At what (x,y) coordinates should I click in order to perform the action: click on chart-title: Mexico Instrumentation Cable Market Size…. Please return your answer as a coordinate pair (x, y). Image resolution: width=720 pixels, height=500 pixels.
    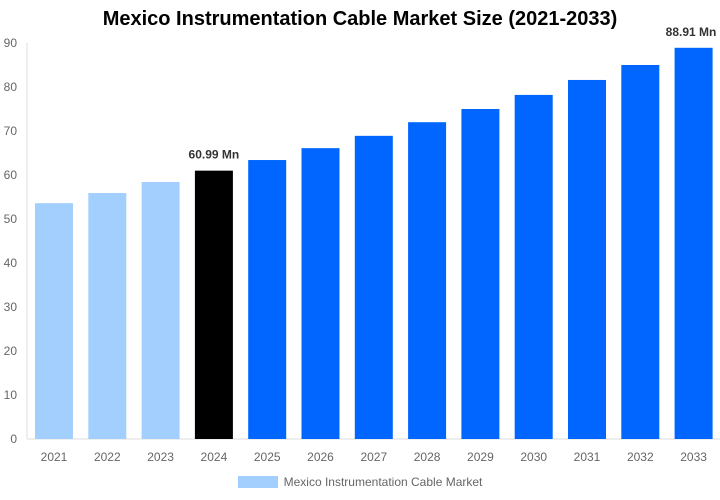
    Looking at the image, I should click on (360, 19).